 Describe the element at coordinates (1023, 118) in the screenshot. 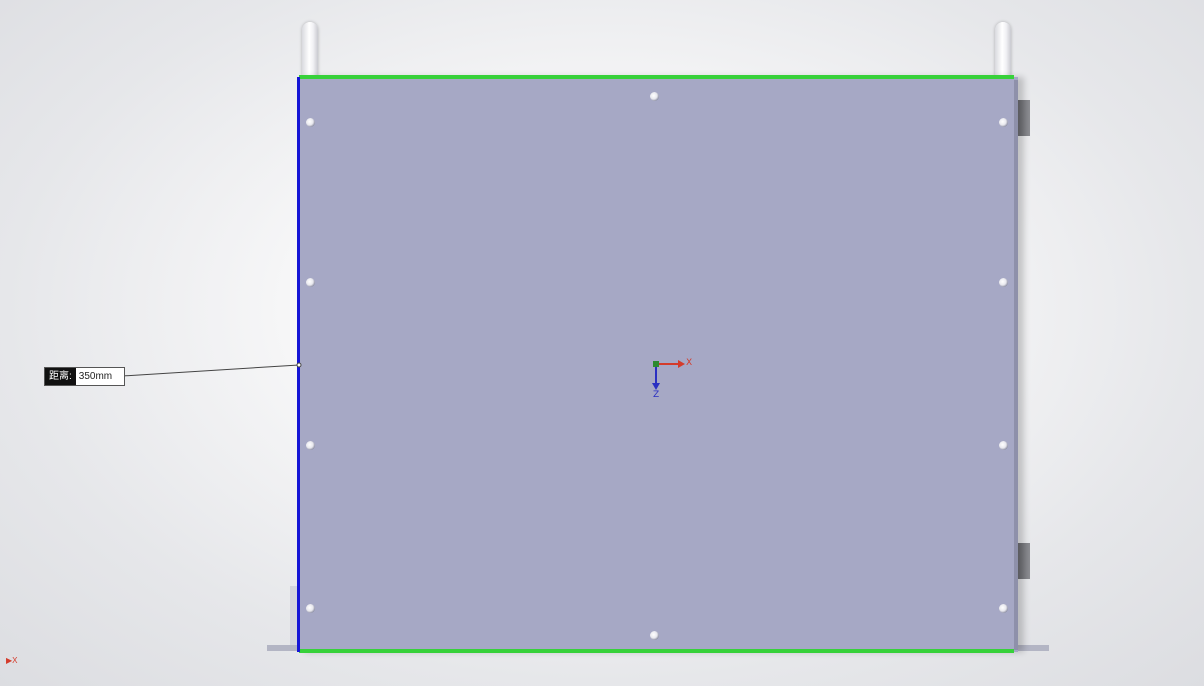

I see `side-bracket-top` at that location.